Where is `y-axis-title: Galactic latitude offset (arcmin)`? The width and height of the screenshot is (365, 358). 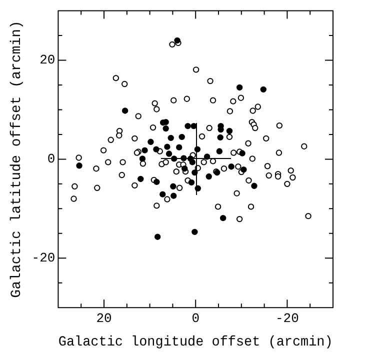 y-axis-title: Galactic latitude offset (arcmin) is located at coordinates (17, 159).